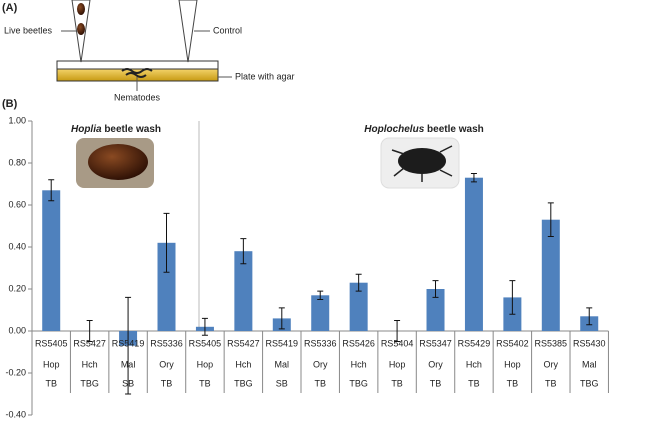 Image resolution: width=651 pixels, height=421 pixels. What do you see at coordinates (10, 104) in the screenshot?
I see `panel-label: (B)` at bounding box center [10, 104].